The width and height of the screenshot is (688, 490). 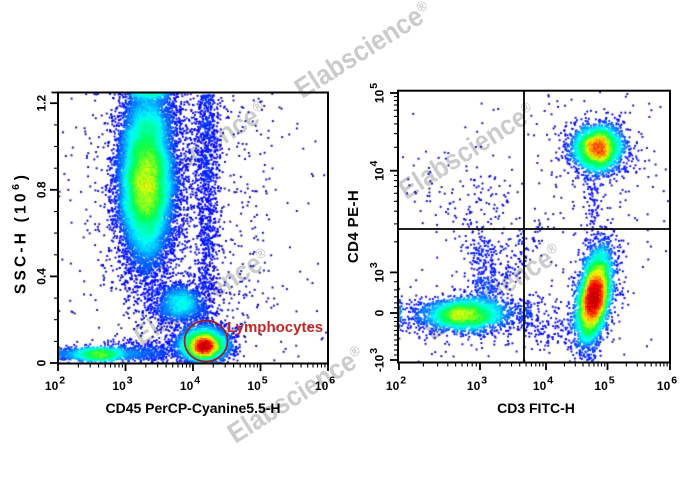 I want to click on svg-text: 0.8, so click(x=42, y=189).